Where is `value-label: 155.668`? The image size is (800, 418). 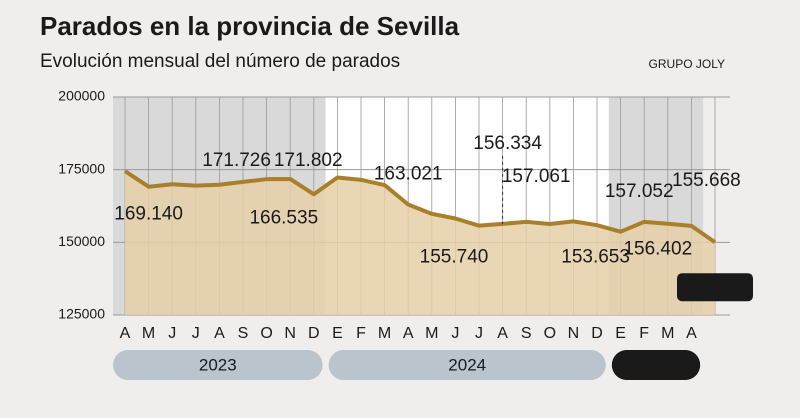 value-label: 155.668 is located at coordinates (706, 180).